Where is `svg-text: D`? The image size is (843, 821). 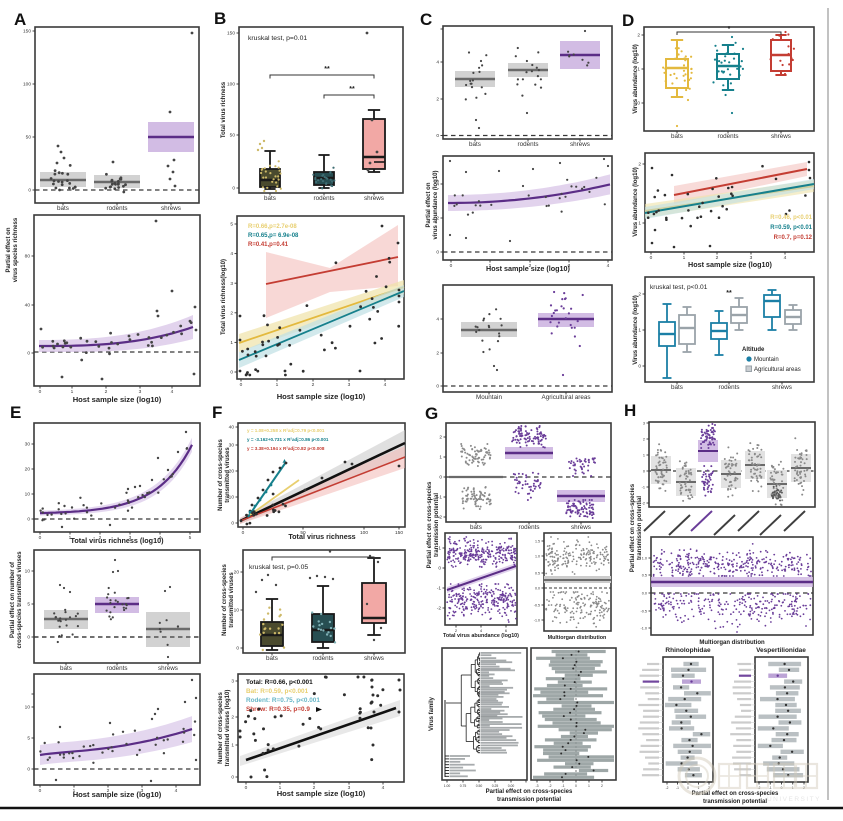
svg-text: D is located at coordinates (628, 20).